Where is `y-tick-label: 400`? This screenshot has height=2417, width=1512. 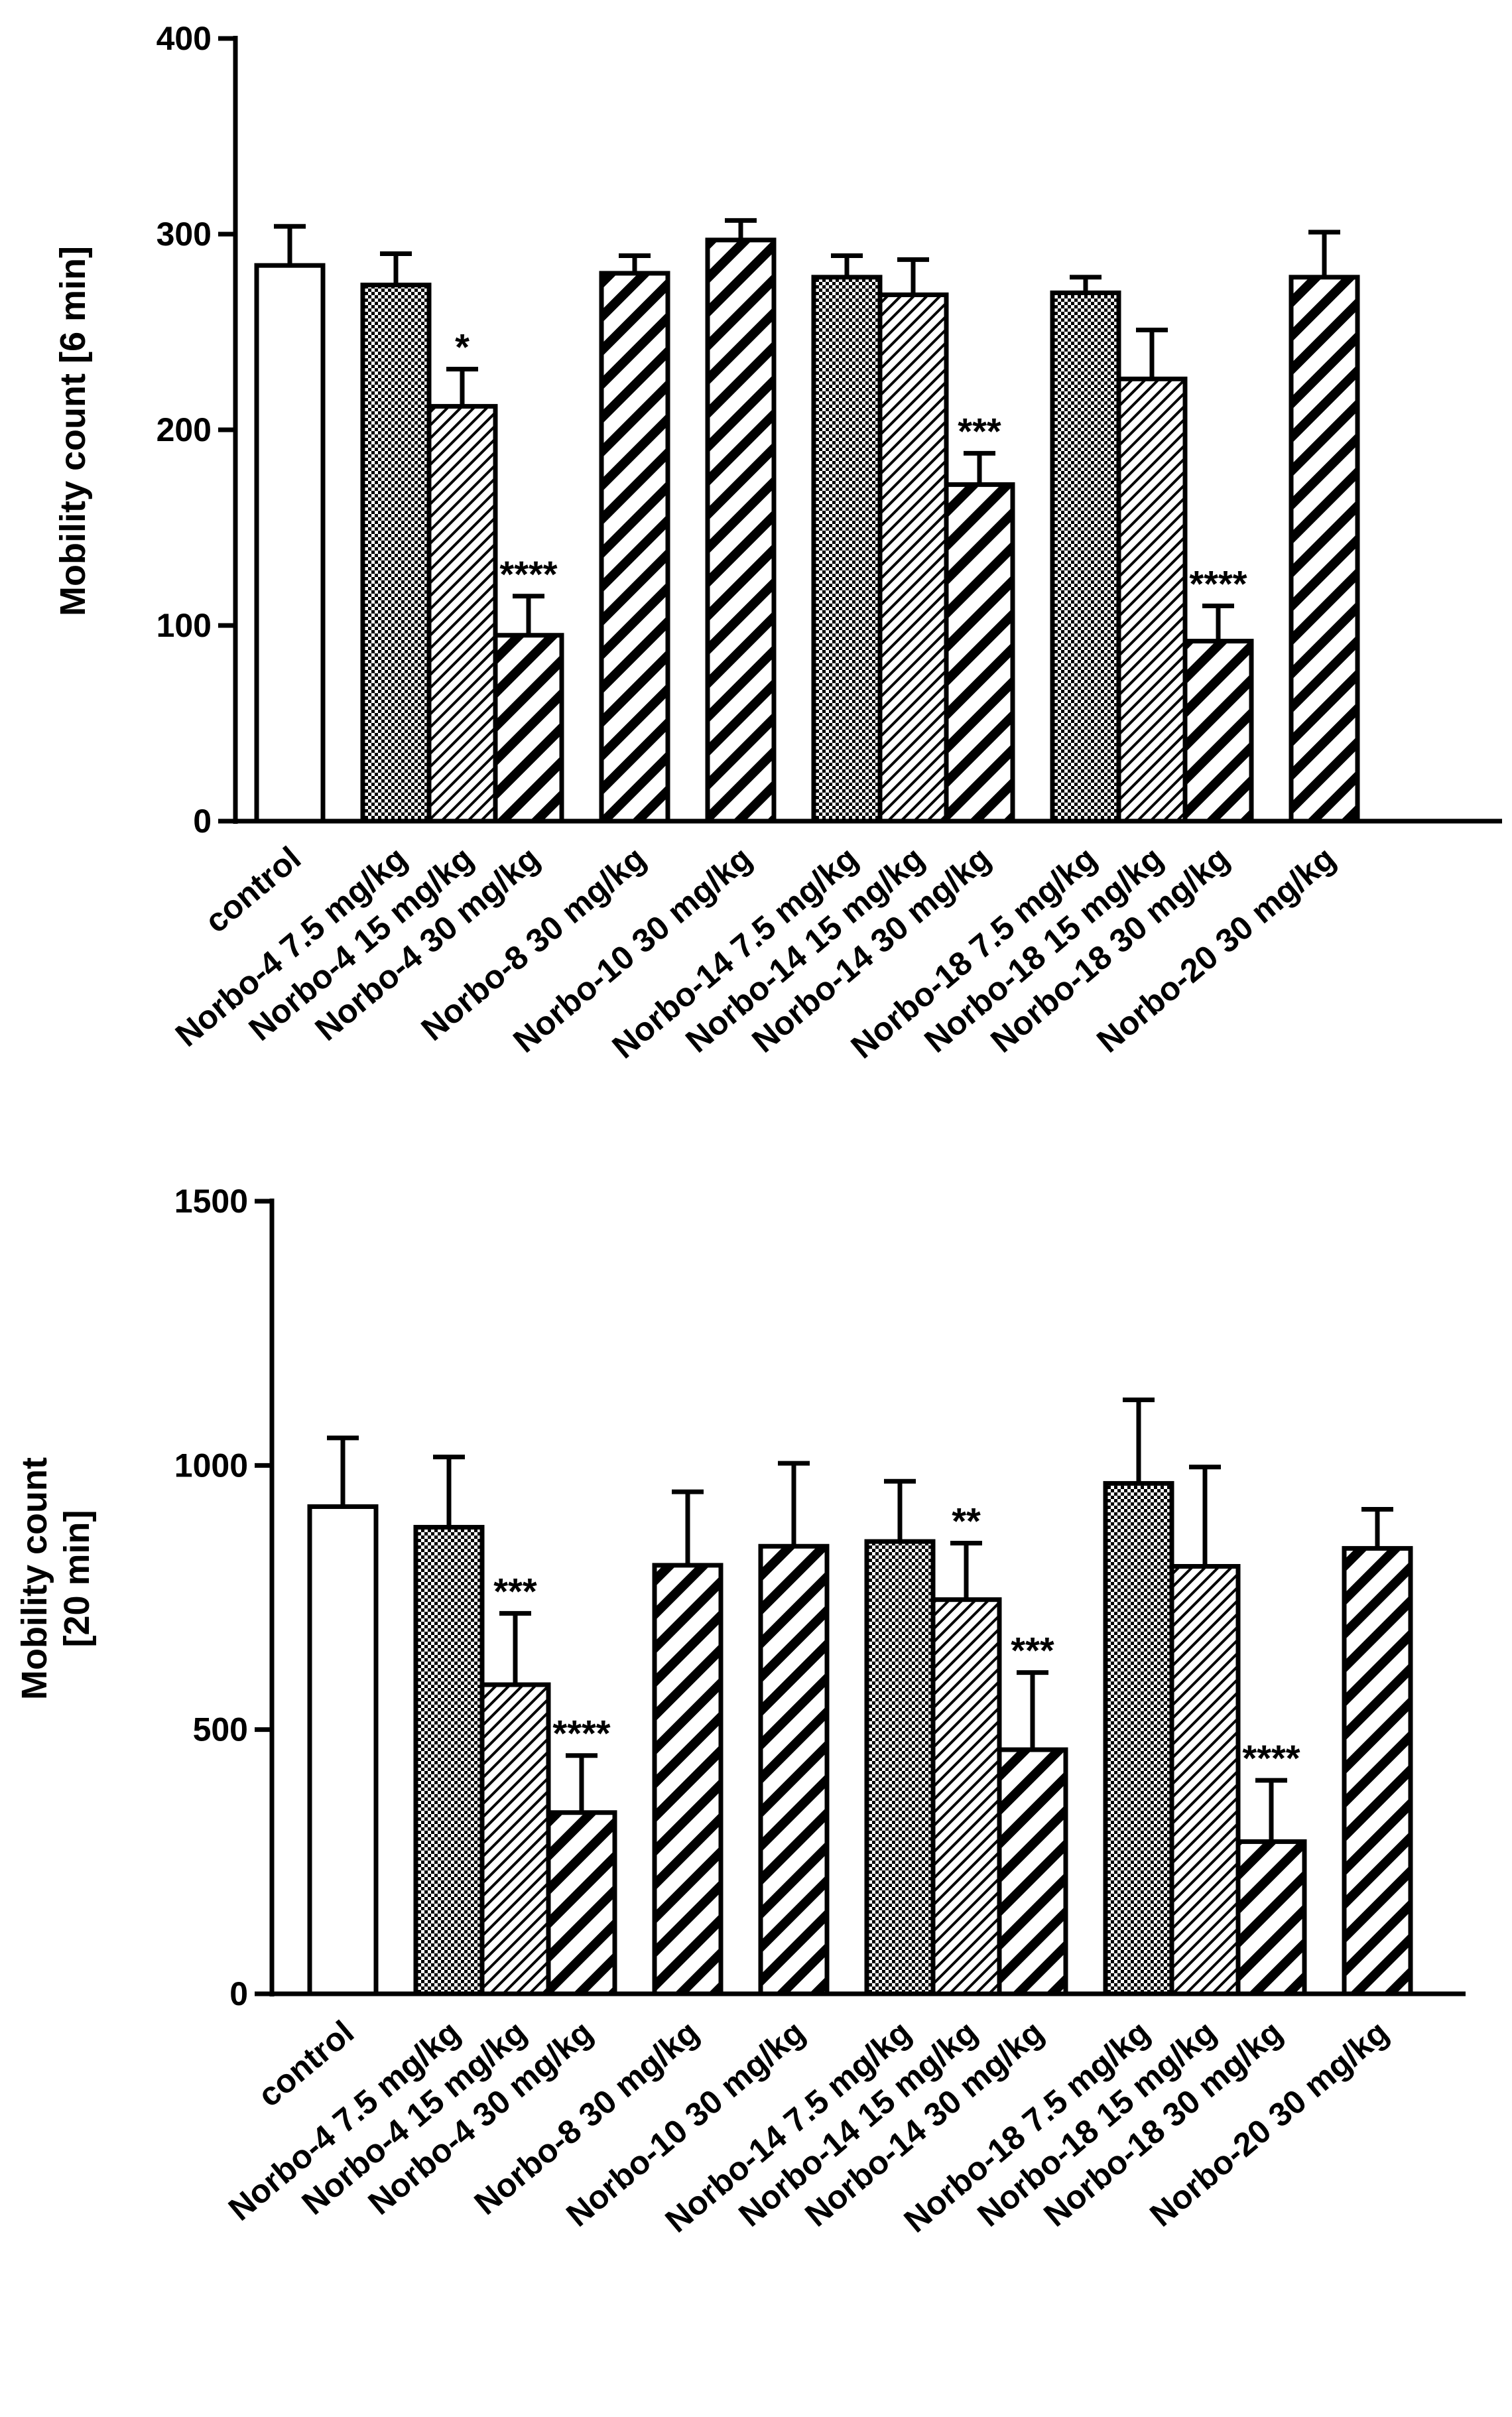 y-tick-label: 400 is located at coordinates (184, 38).